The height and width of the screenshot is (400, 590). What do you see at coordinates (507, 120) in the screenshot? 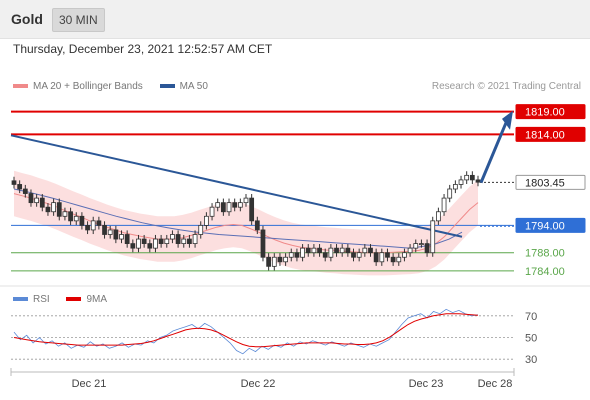
I see `forecast-arrow-head` at bounding box center [507, 120].